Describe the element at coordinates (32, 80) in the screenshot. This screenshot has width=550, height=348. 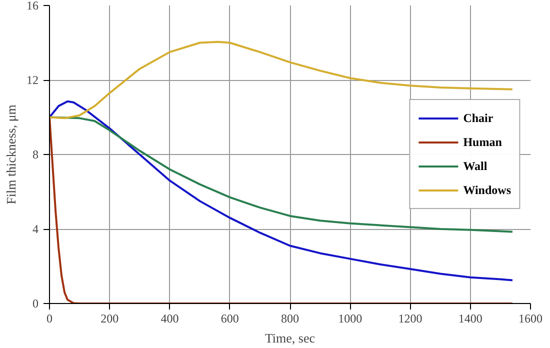
I see `y-tick-label: 12` at that location.